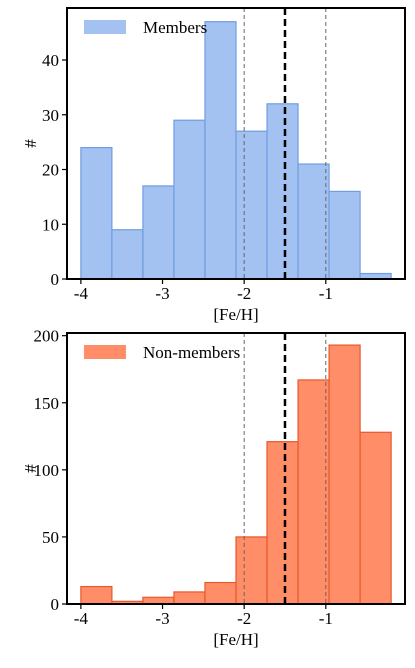 The width and height of the screenshot is (415, 668). I want to click on y-tick-label: 50, so click(50, 537).